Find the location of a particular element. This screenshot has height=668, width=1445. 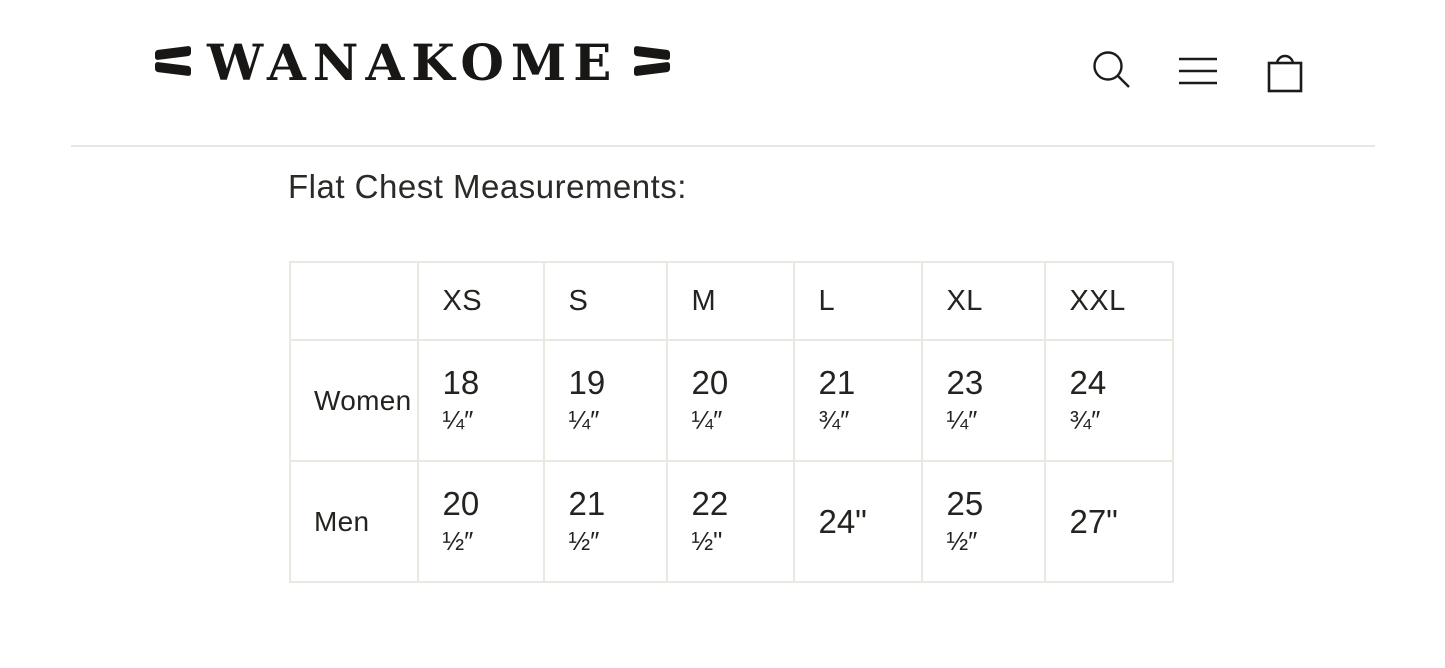

size-value-cell: 24" is located at coordinates (858, 521).